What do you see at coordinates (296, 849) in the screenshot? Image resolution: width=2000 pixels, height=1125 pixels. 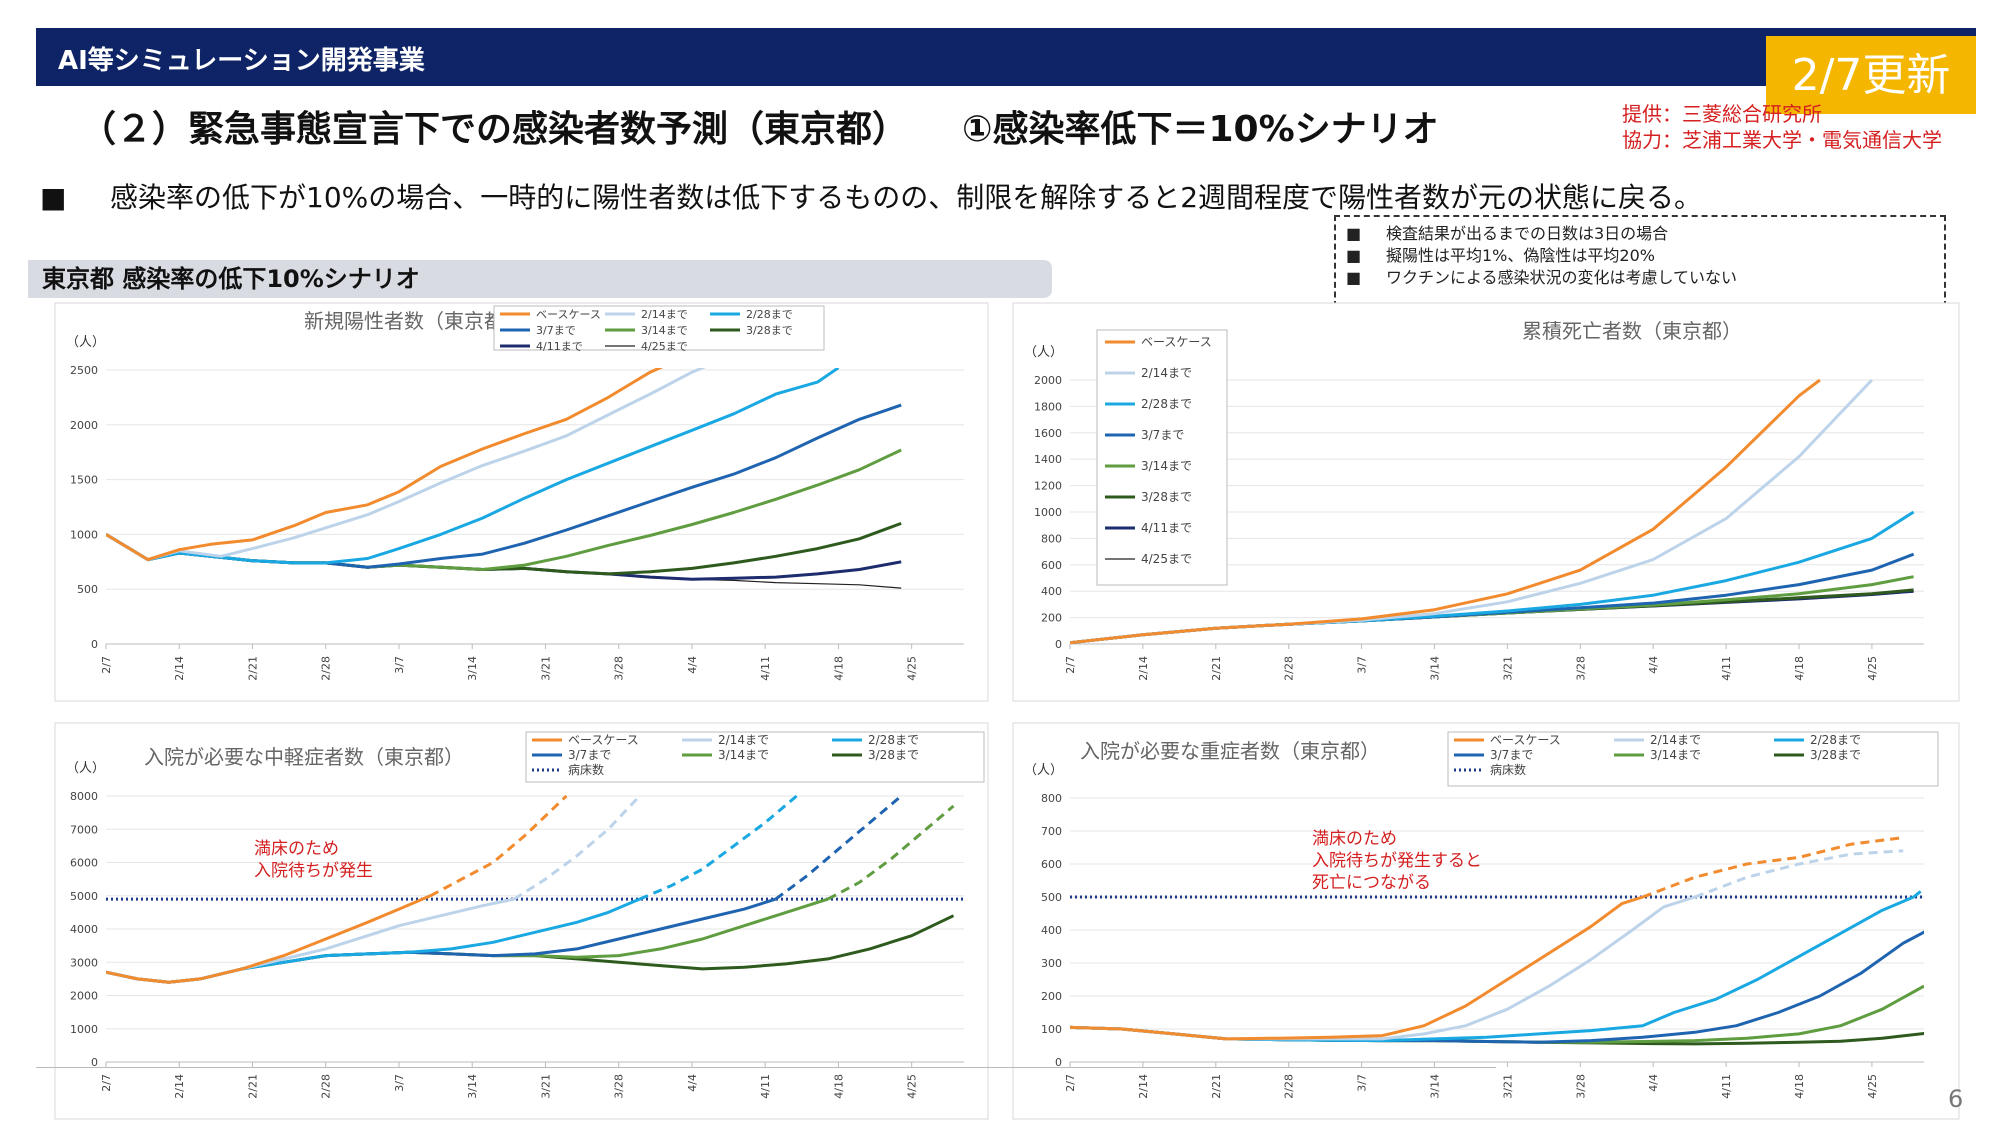 I see `annotation-text: 満床のため` at bounding box center [296, 849].